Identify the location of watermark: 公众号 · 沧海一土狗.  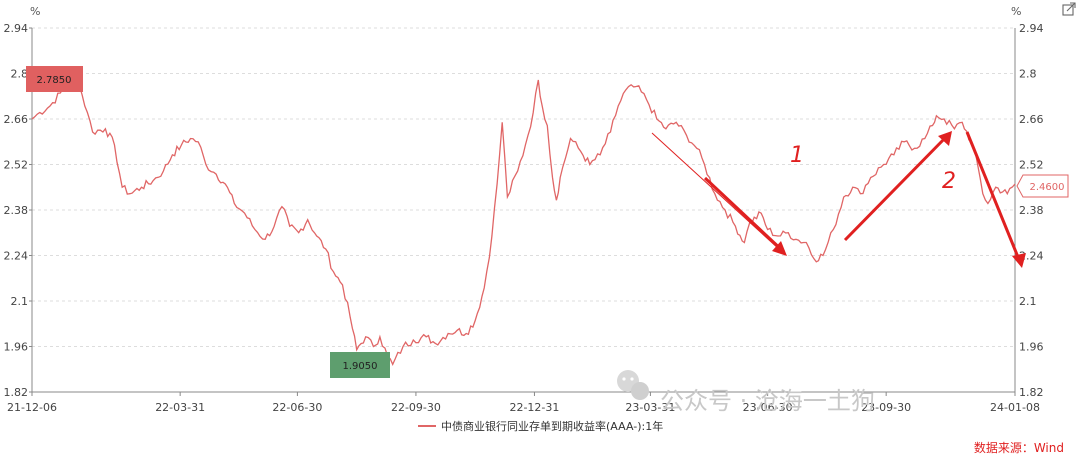
(746, 392).